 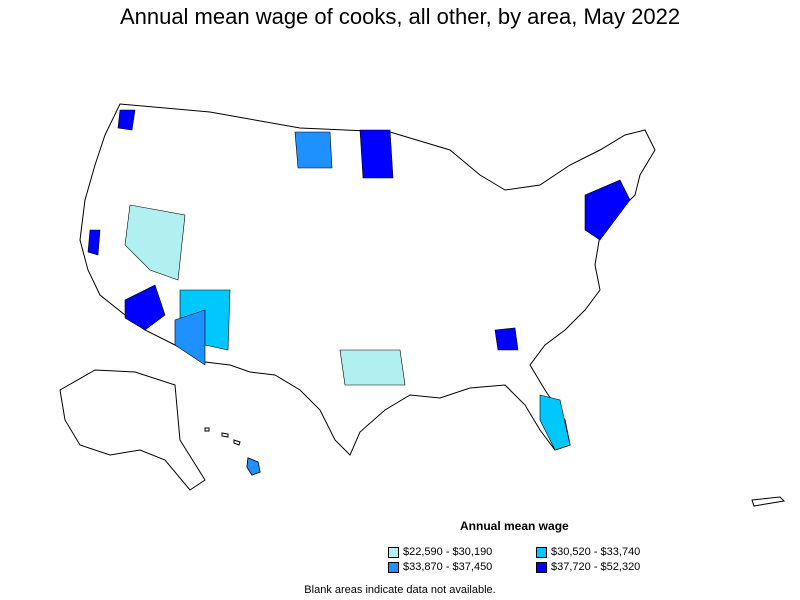 I want to click on area-georgia-atlanta, so click(x=506, y=339).